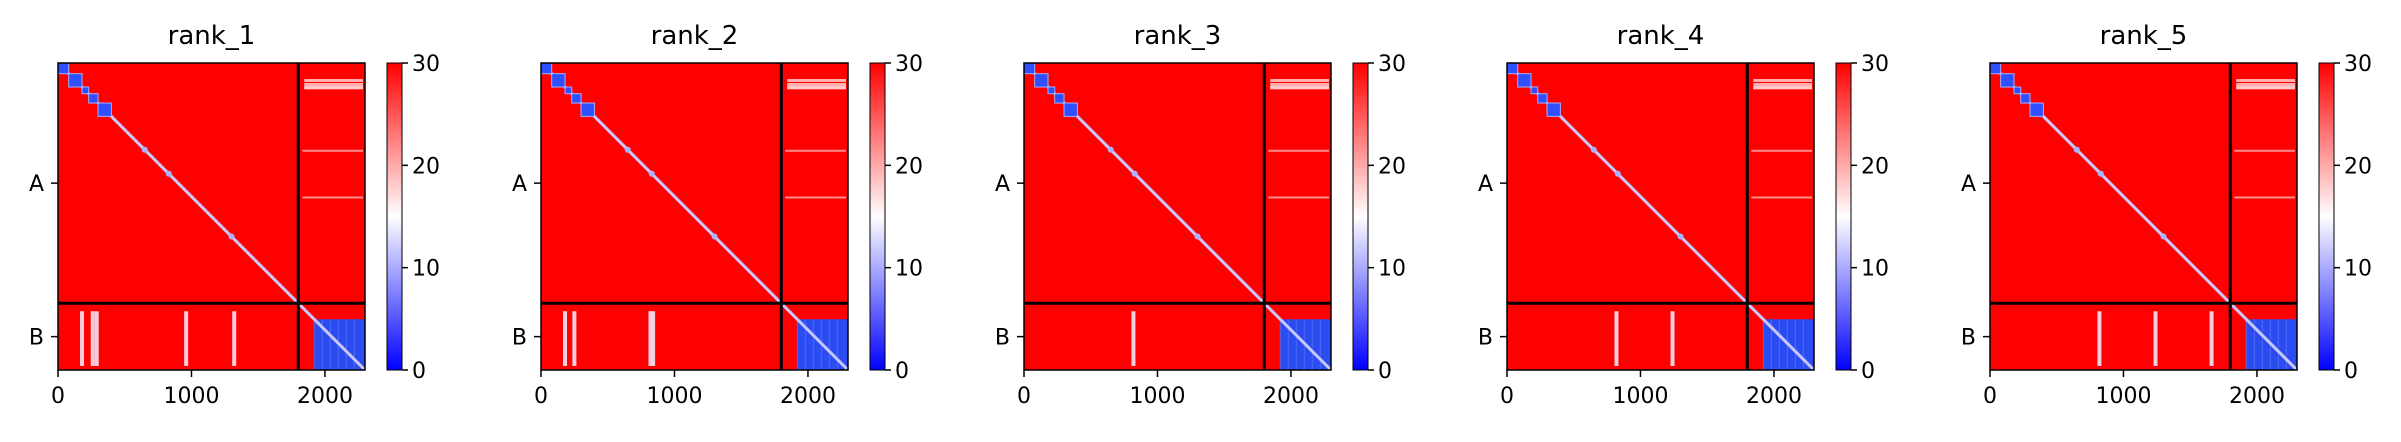 The image size is (2401, 442). I want to click on panel-title: rank_2, so click(695, 36).